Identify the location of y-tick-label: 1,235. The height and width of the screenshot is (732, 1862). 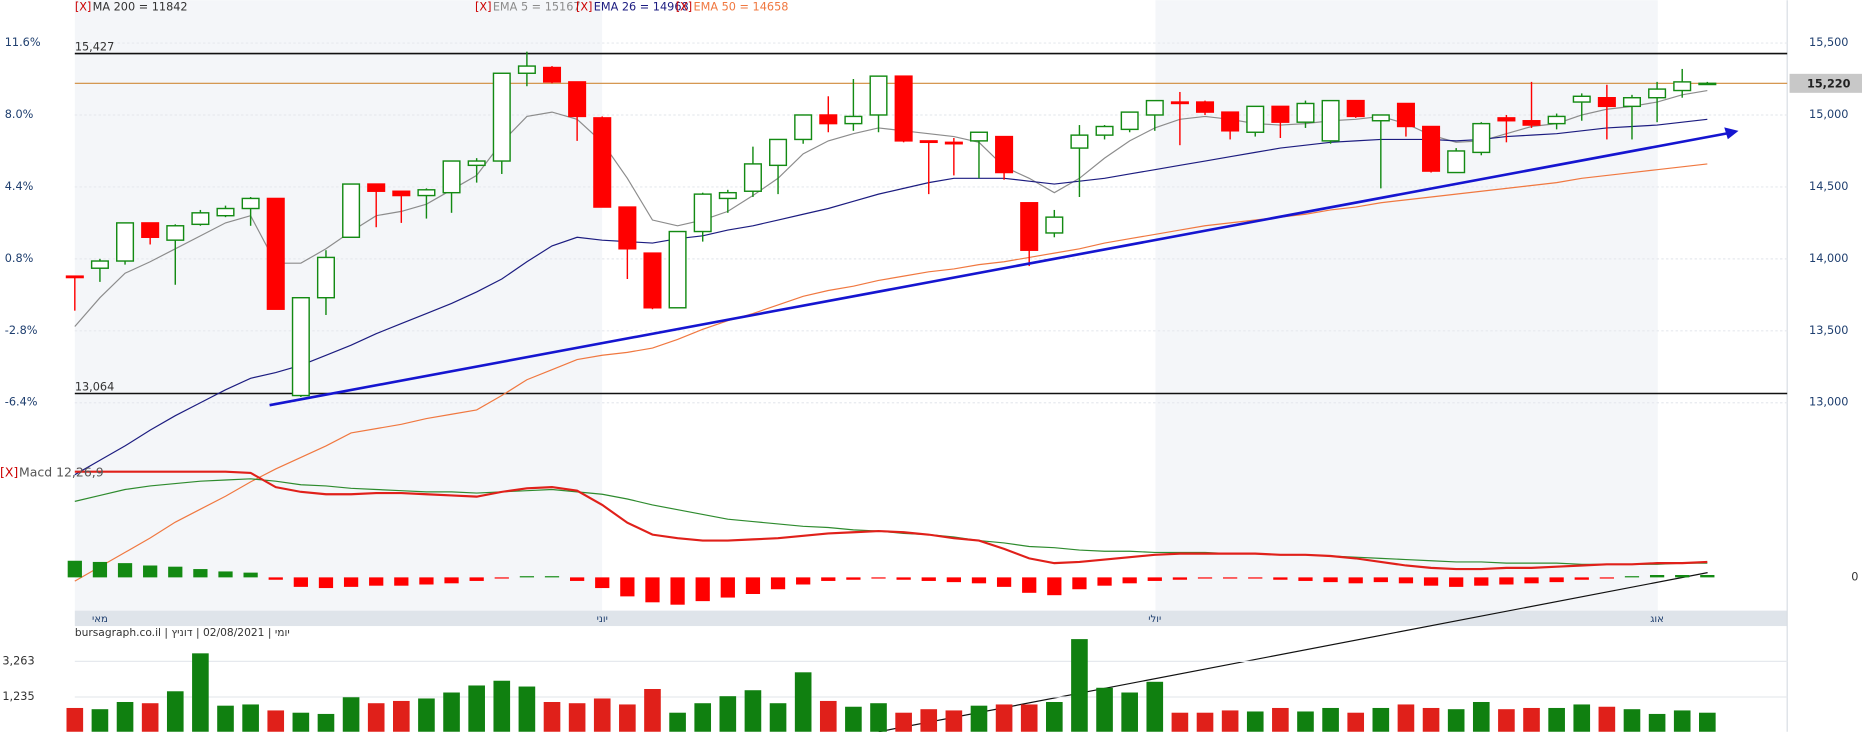
(18, 696).